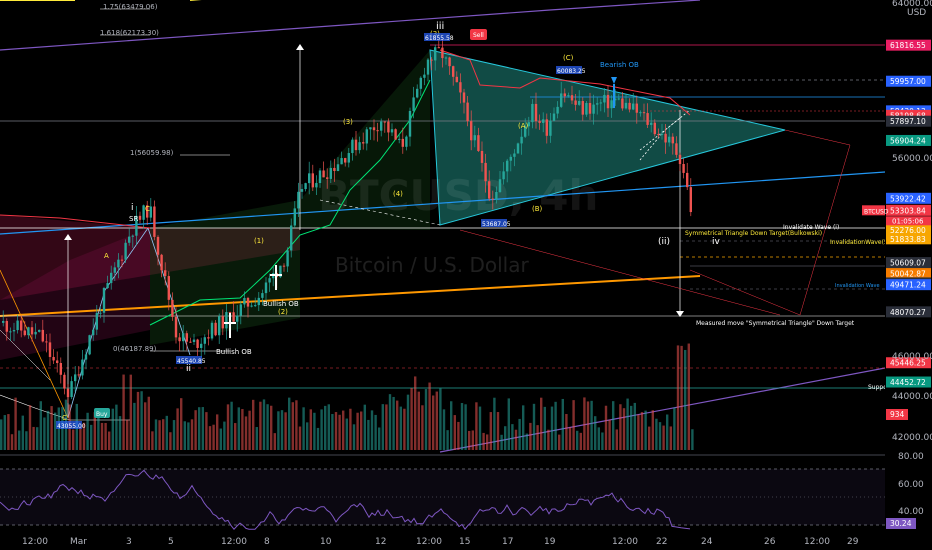 Image resolution: width=932 pixels, height=550 pixels. What do you see at coordinates (908, 230) in the screenshot?
I see `price-tag: 52276.00` at bounding box center [908, 230].